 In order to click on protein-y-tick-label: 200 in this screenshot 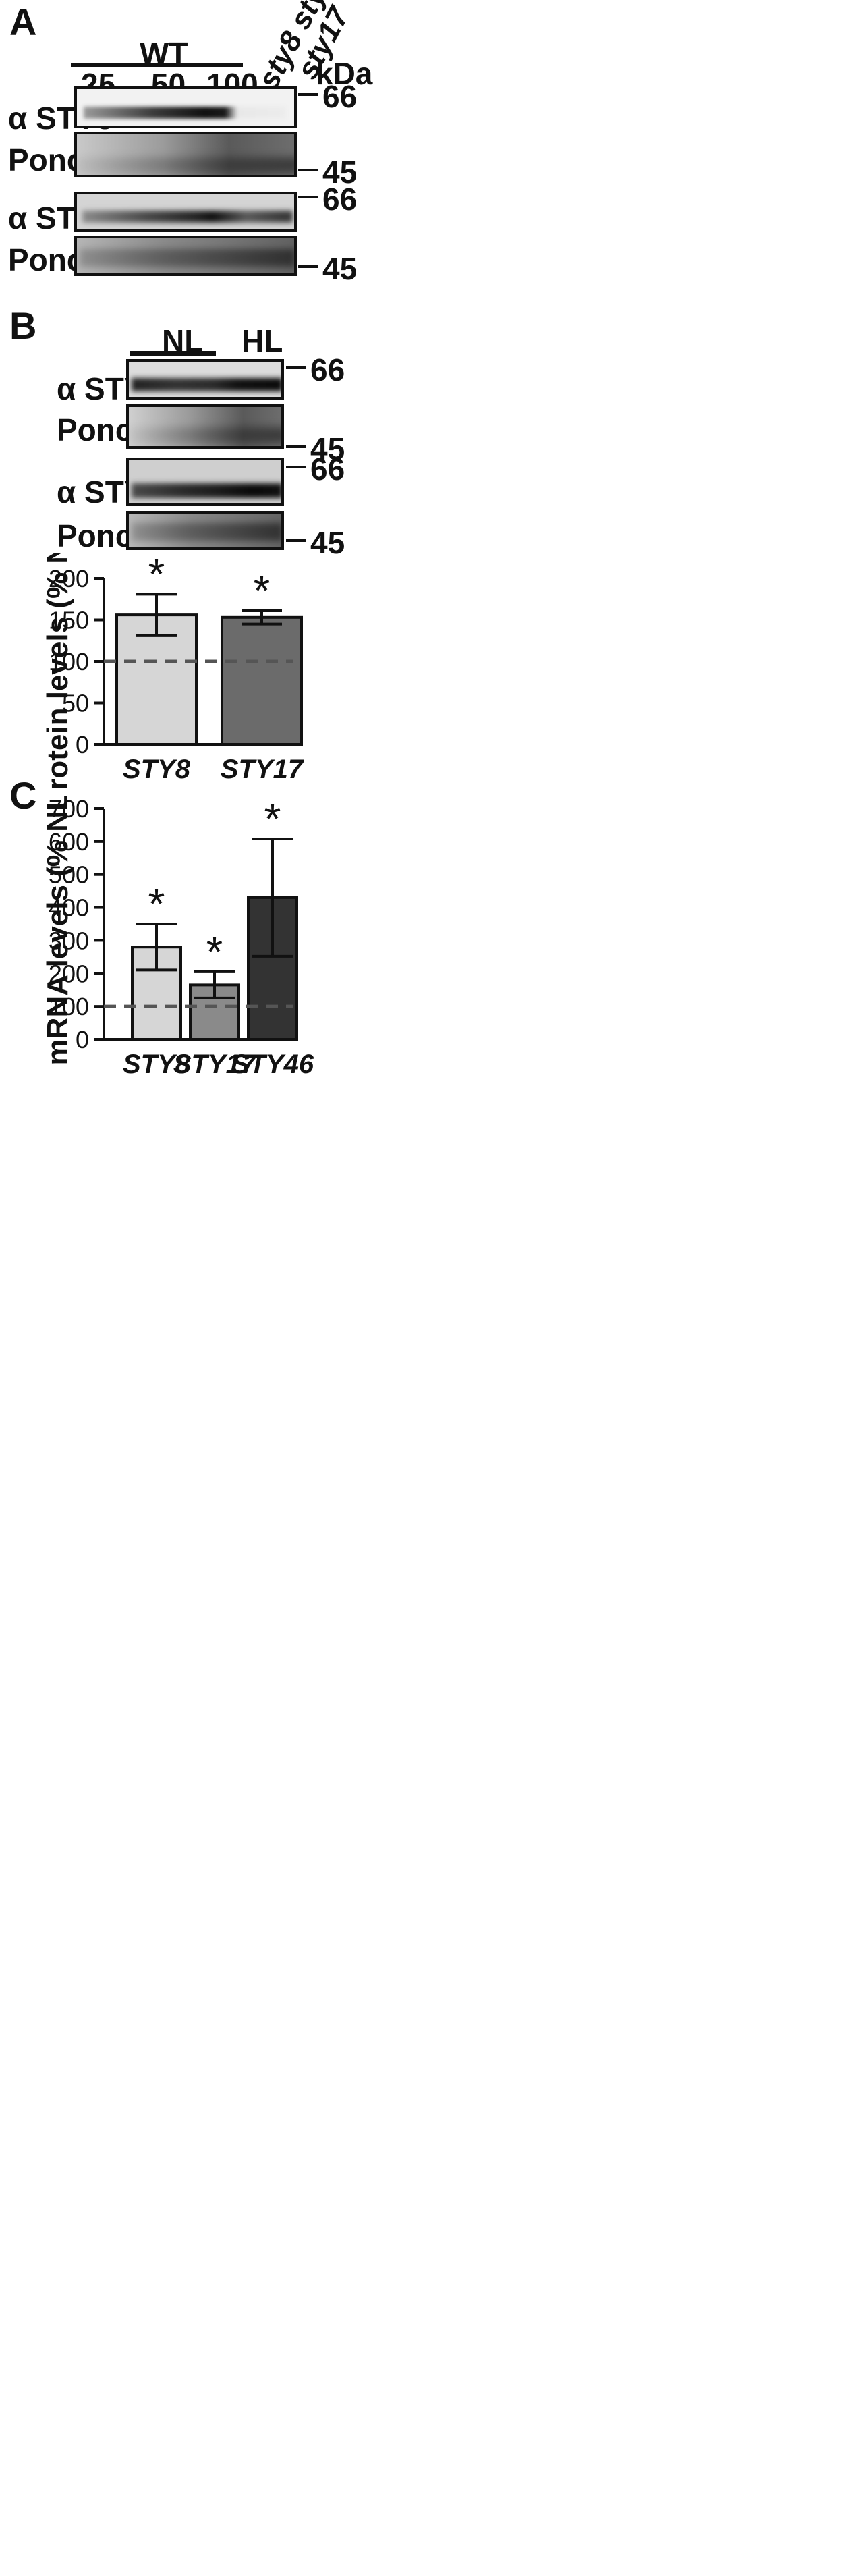, I will do `click(69, 579)`.